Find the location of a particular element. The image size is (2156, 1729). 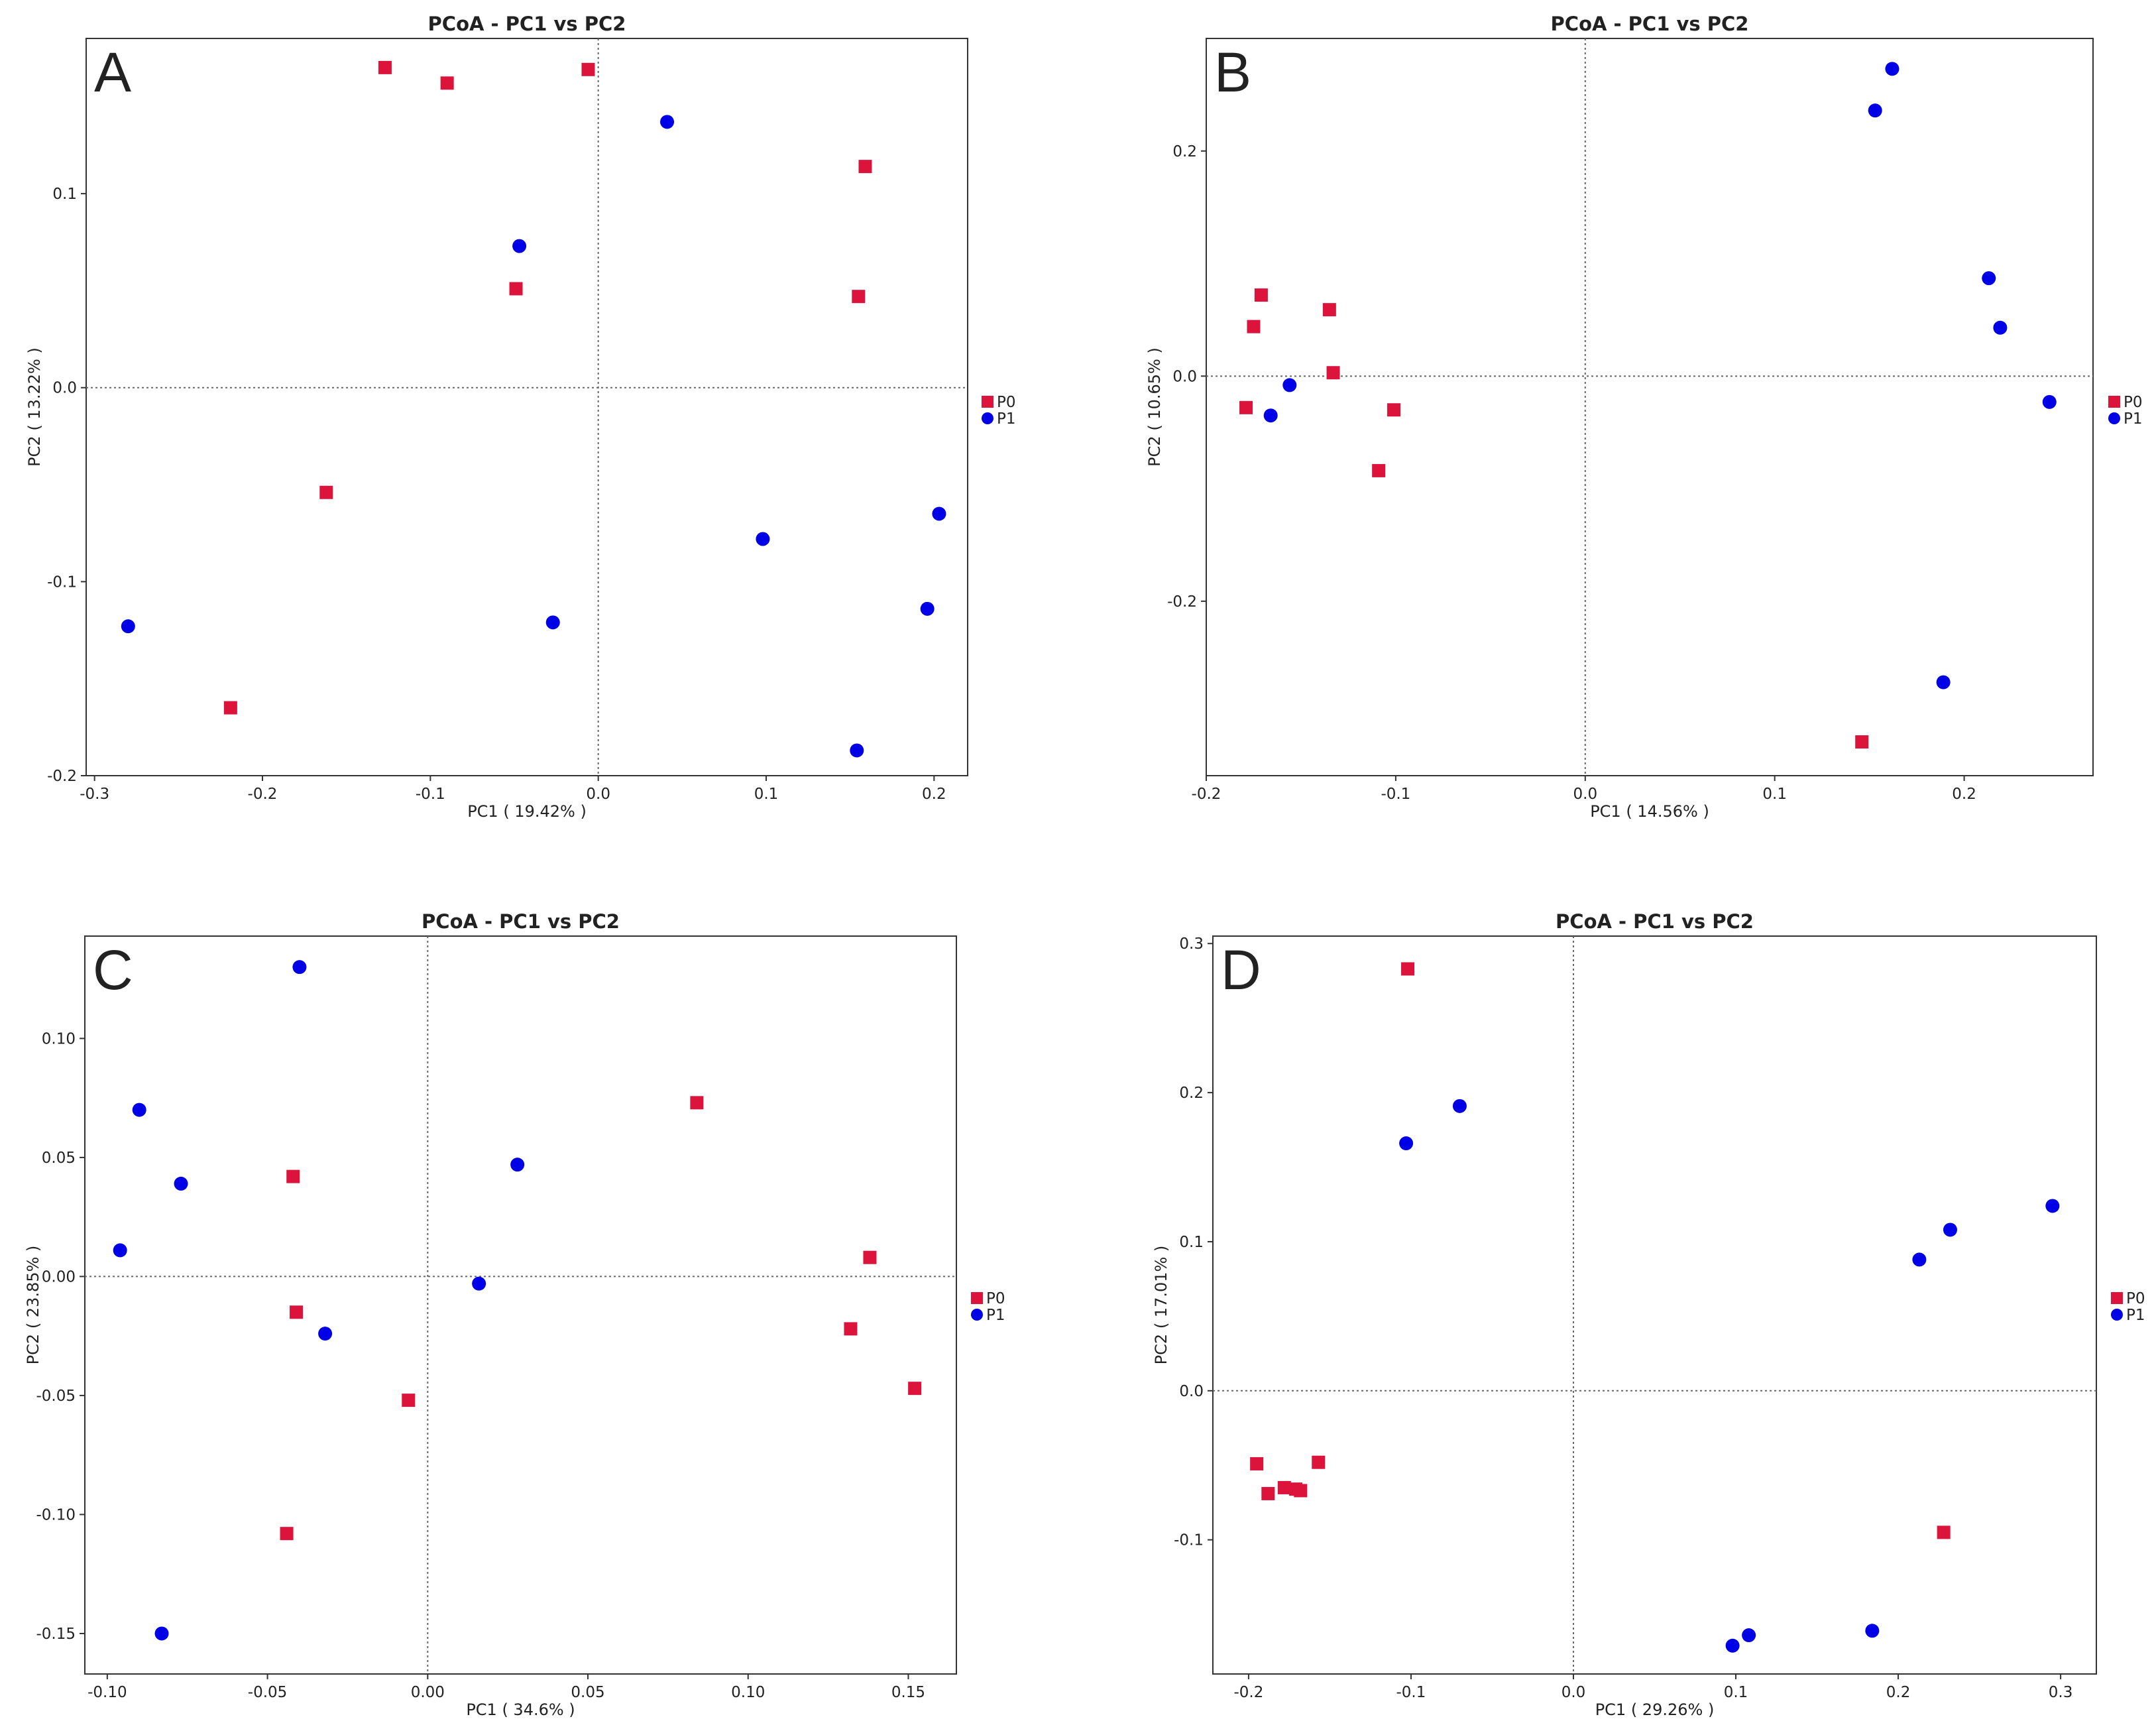

panel-letter: C is located at coordinates (113, 970).